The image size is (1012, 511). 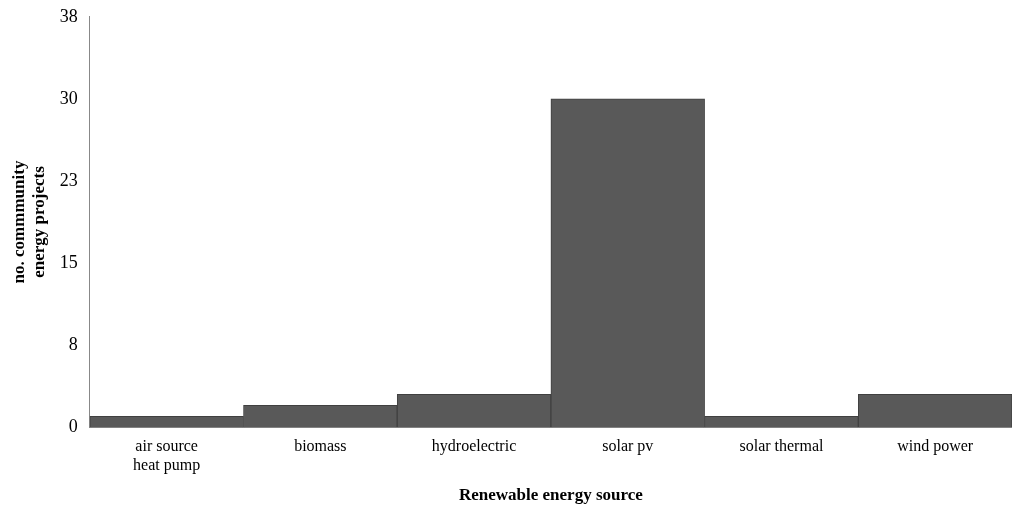 I want to click on y-tick-label: 30, so click(x=68, y=97).